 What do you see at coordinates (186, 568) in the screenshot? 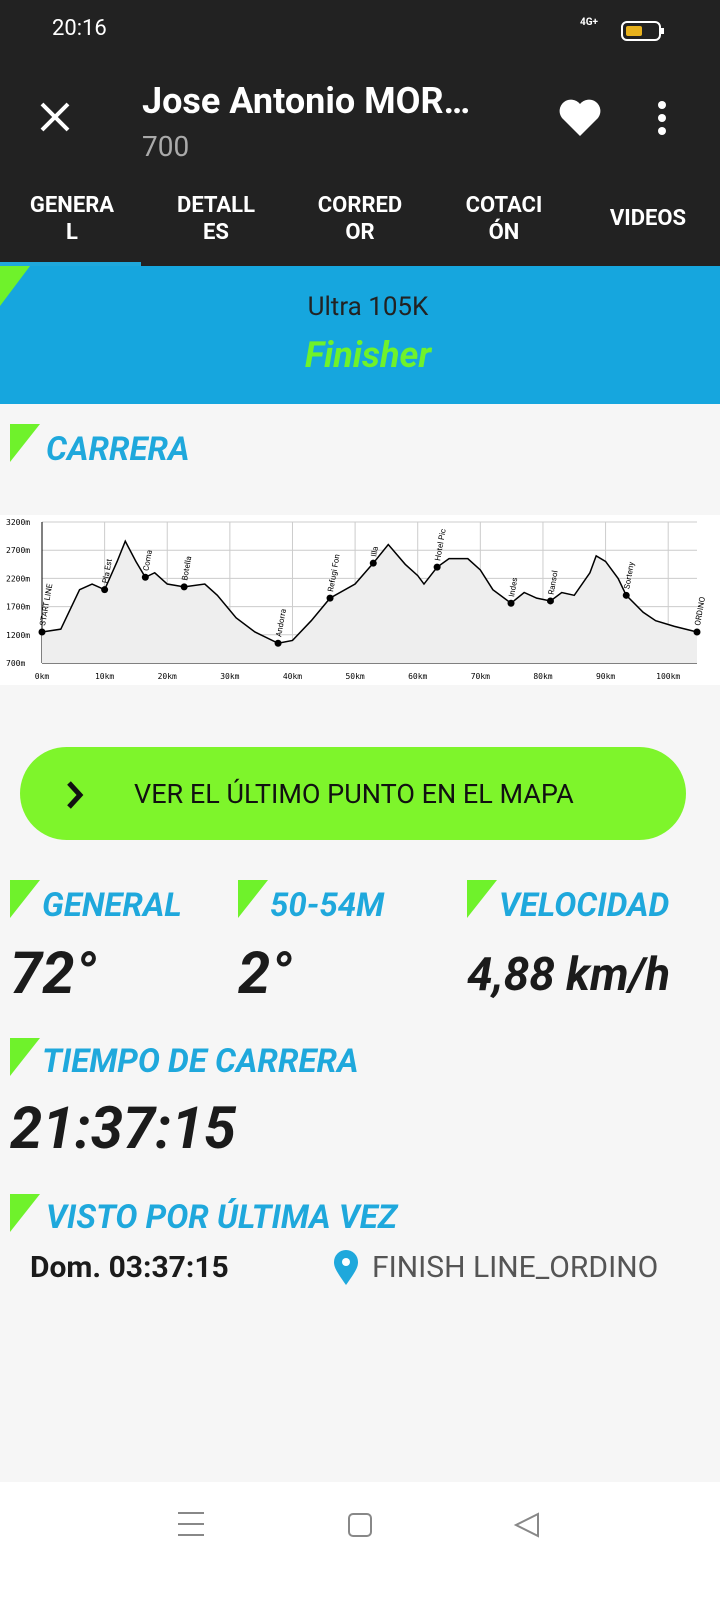
I see `waypoint-label: Botella` at bounding box center [186, 568].